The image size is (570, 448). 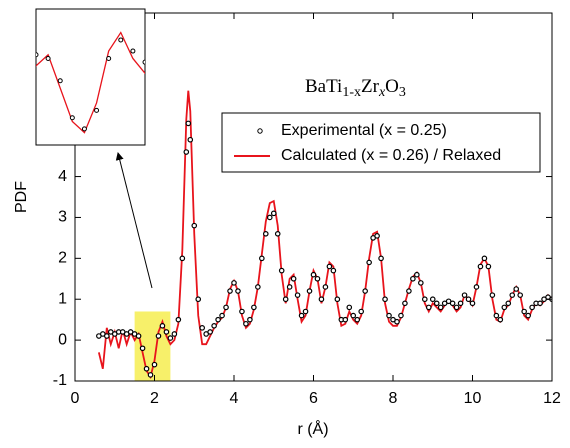 What do you see at coordinates (351, 92) in the screenshot?
I see `formula-part: 1-x` at bounding box center [351, 92].